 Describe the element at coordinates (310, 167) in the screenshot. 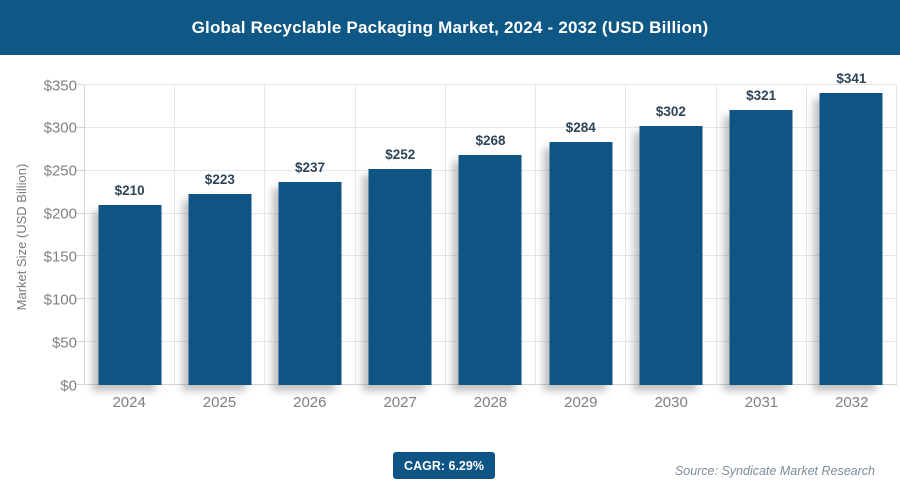

I see `bar-value-label-2026: $237` at that location.